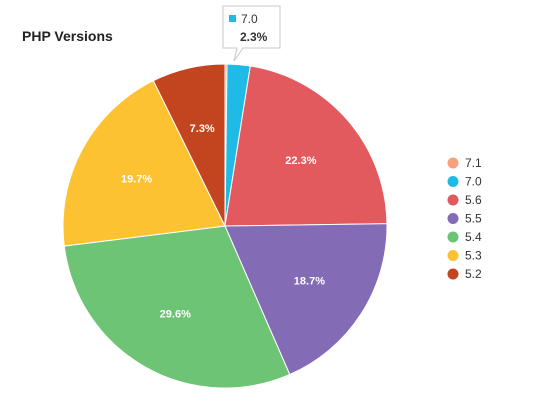 This screenshot has width=547, height=416. What do you see at coordinates (202, 129) in the screenshot?
I see `slice-label-5-2: 7.3%` at bounding box center [202, 129].